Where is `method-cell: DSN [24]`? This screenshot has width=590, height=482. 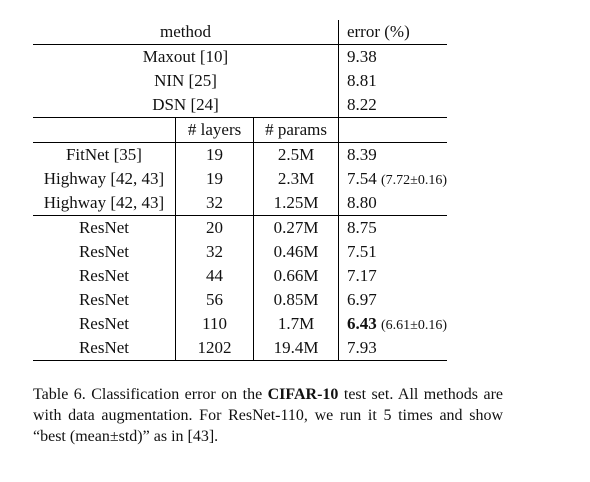 method-cell: DSN [24] is located at coordinates (185, 104).